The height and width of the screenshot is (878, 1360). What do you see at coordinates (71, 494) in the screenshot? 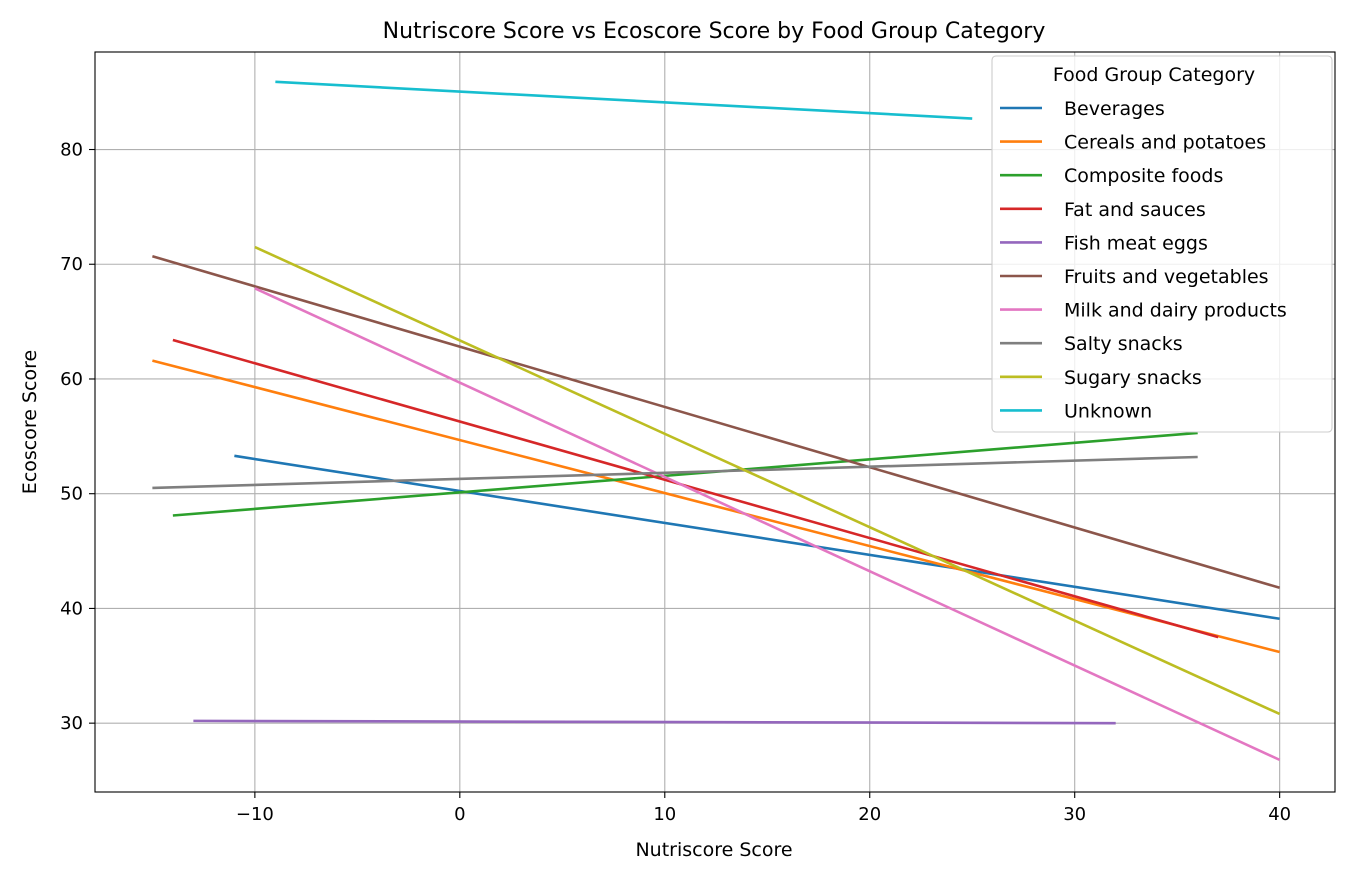
I see `y-tick-label: 50` at bounding box center [71, 494].